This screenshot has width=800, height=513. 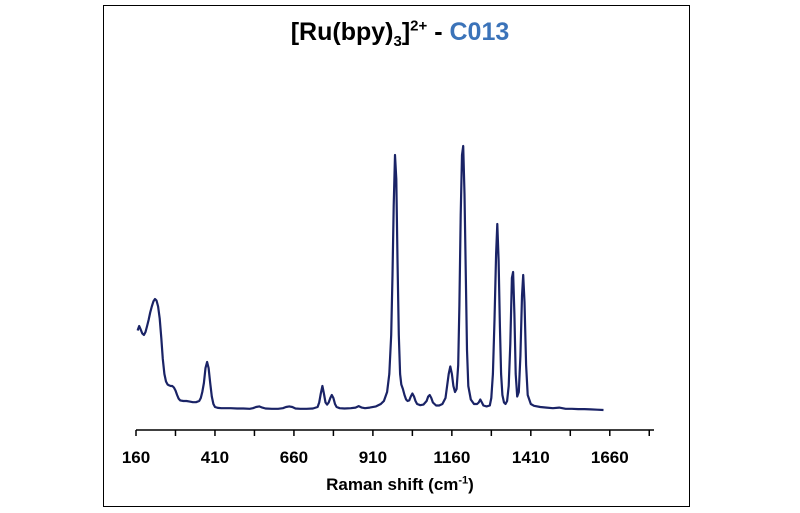 What do you see at coordinates (393, 433) in the screenshot?
I see `x-axis-ticks` at bounding box center [393, 433].